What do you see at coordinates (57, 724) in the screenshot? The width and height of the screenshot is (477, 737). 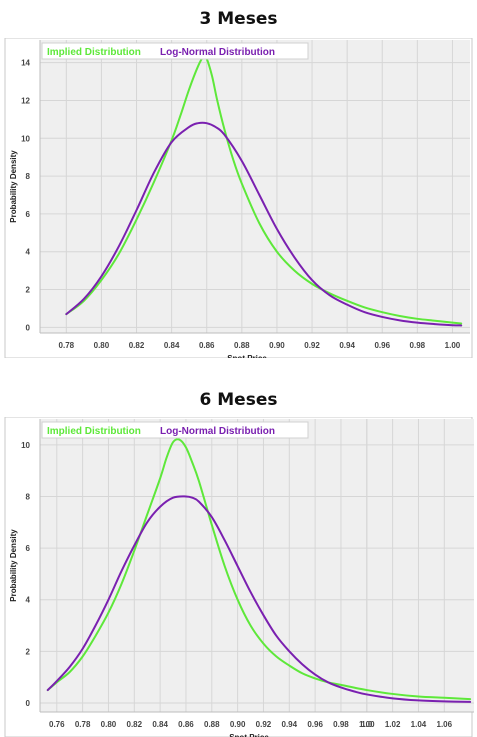 I see `x-tick-label: 0.76` at bounding box center [57, 724].